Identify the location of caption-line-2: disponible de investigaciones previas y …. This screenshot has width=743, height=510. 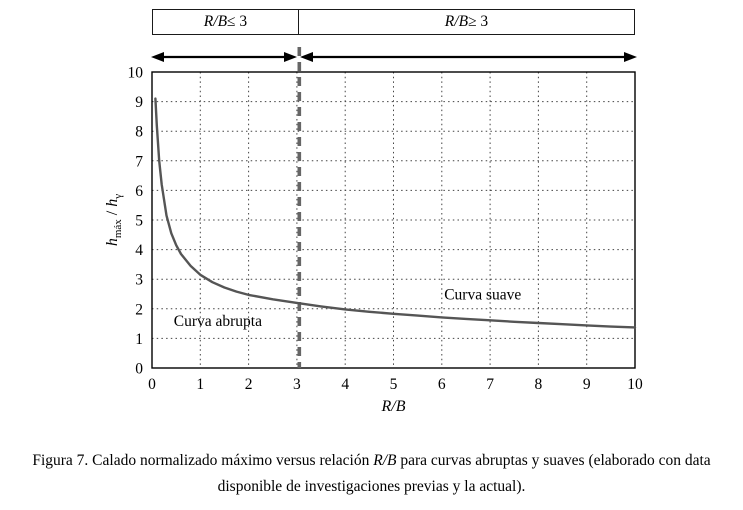
(371, 486).